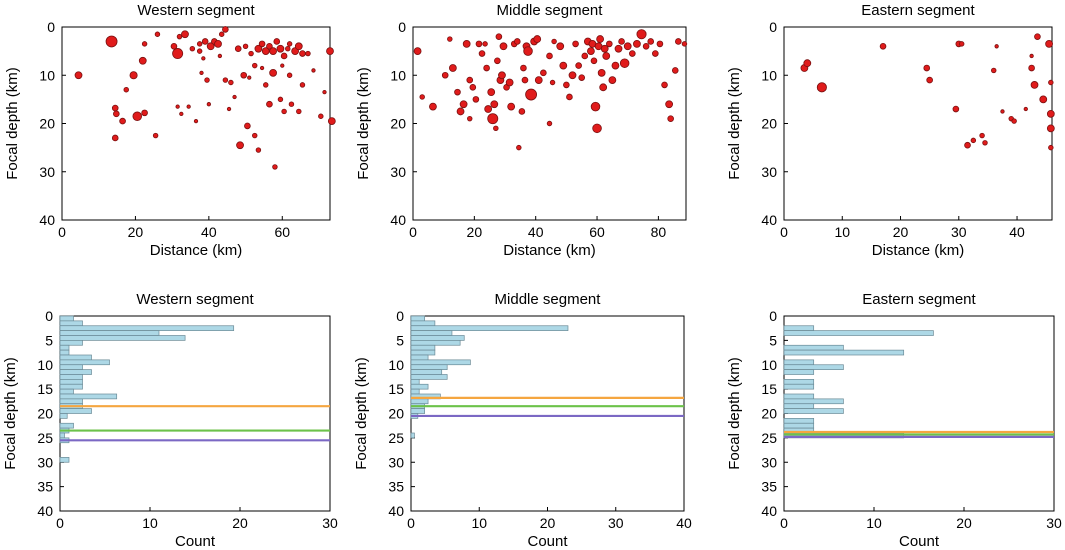 The height and width of the screenshot is (550, 1065). What do you see at coordinates (959, 232) in the screenshot?
I see `x-tick-label: 30` at bounding box center [959, 232].